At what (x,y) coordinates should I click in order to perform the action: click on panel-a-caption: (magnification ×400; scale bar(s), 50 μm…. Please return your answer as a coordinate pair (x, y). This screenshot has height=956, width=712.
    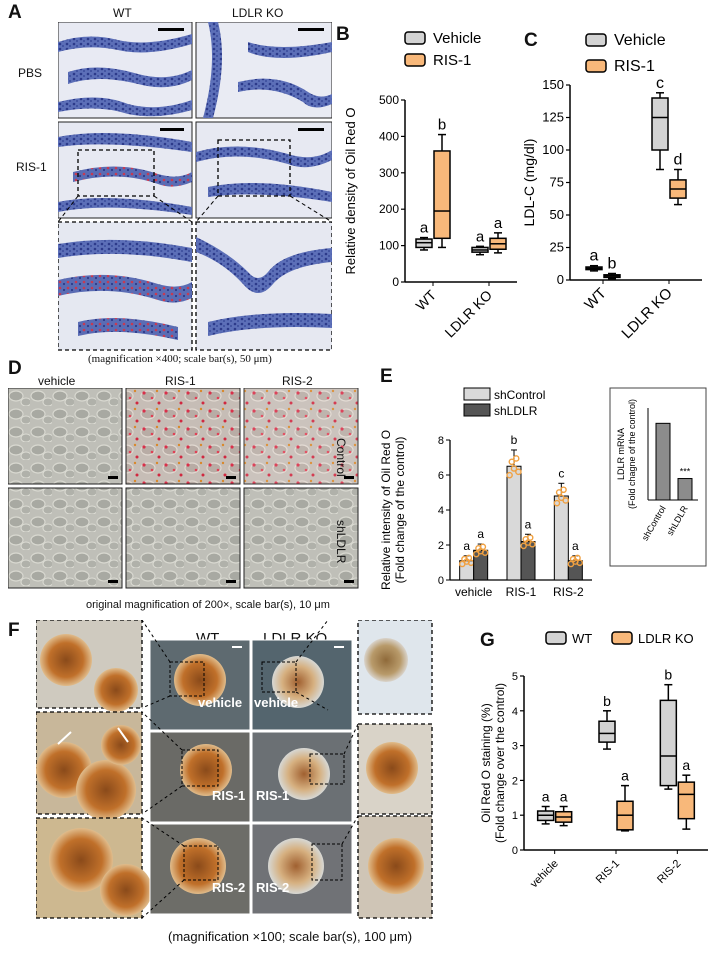
    Looking at the image, I should click on (180, 359).